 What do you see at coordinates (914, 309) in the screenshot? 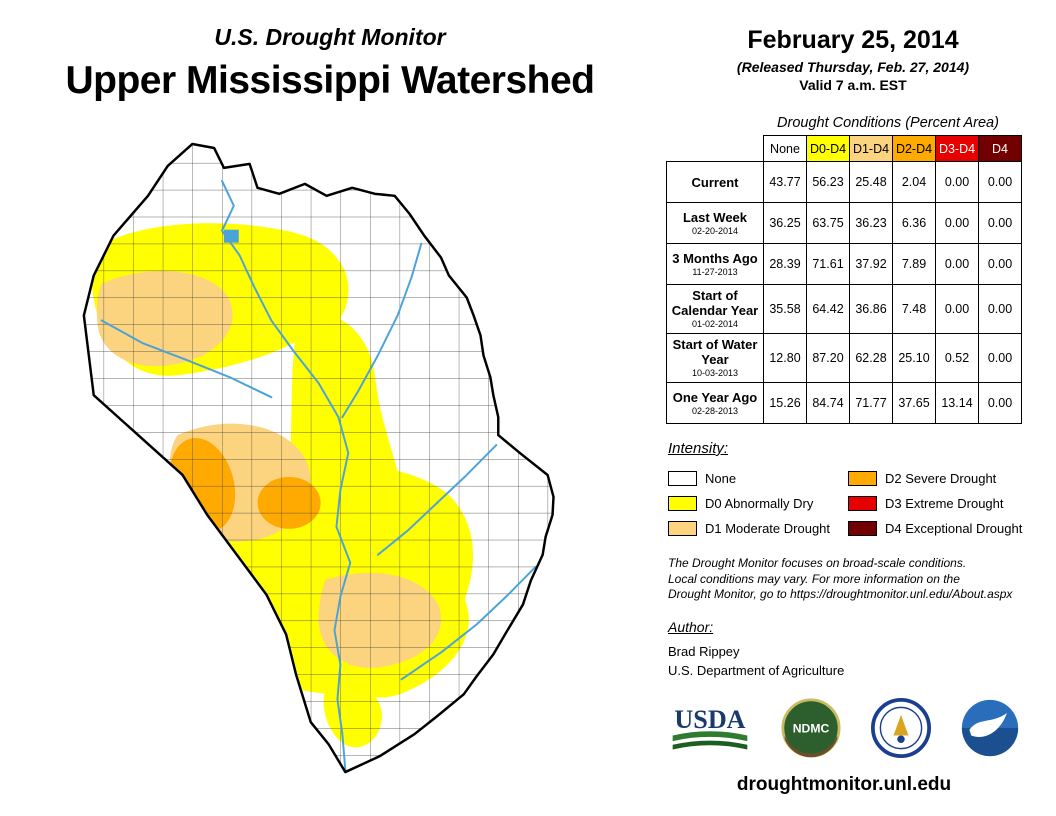
I see `value-cell: 7.48` at bounding box center [914, 309].